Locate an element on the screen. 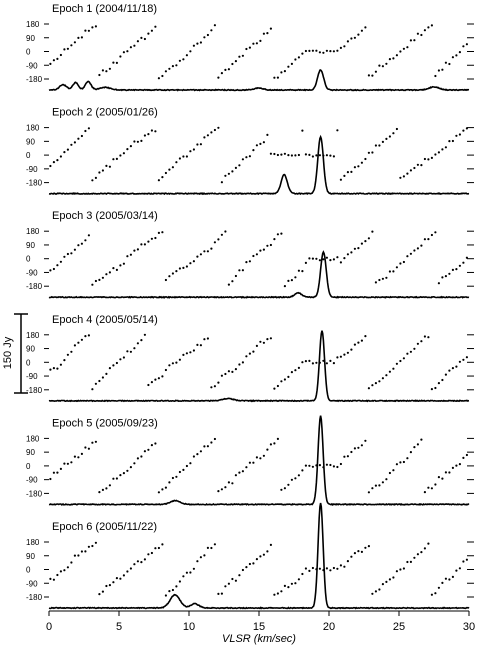 The image size is (484, 649). phase-tick-label: 180 is located at coordinates (33, 24).